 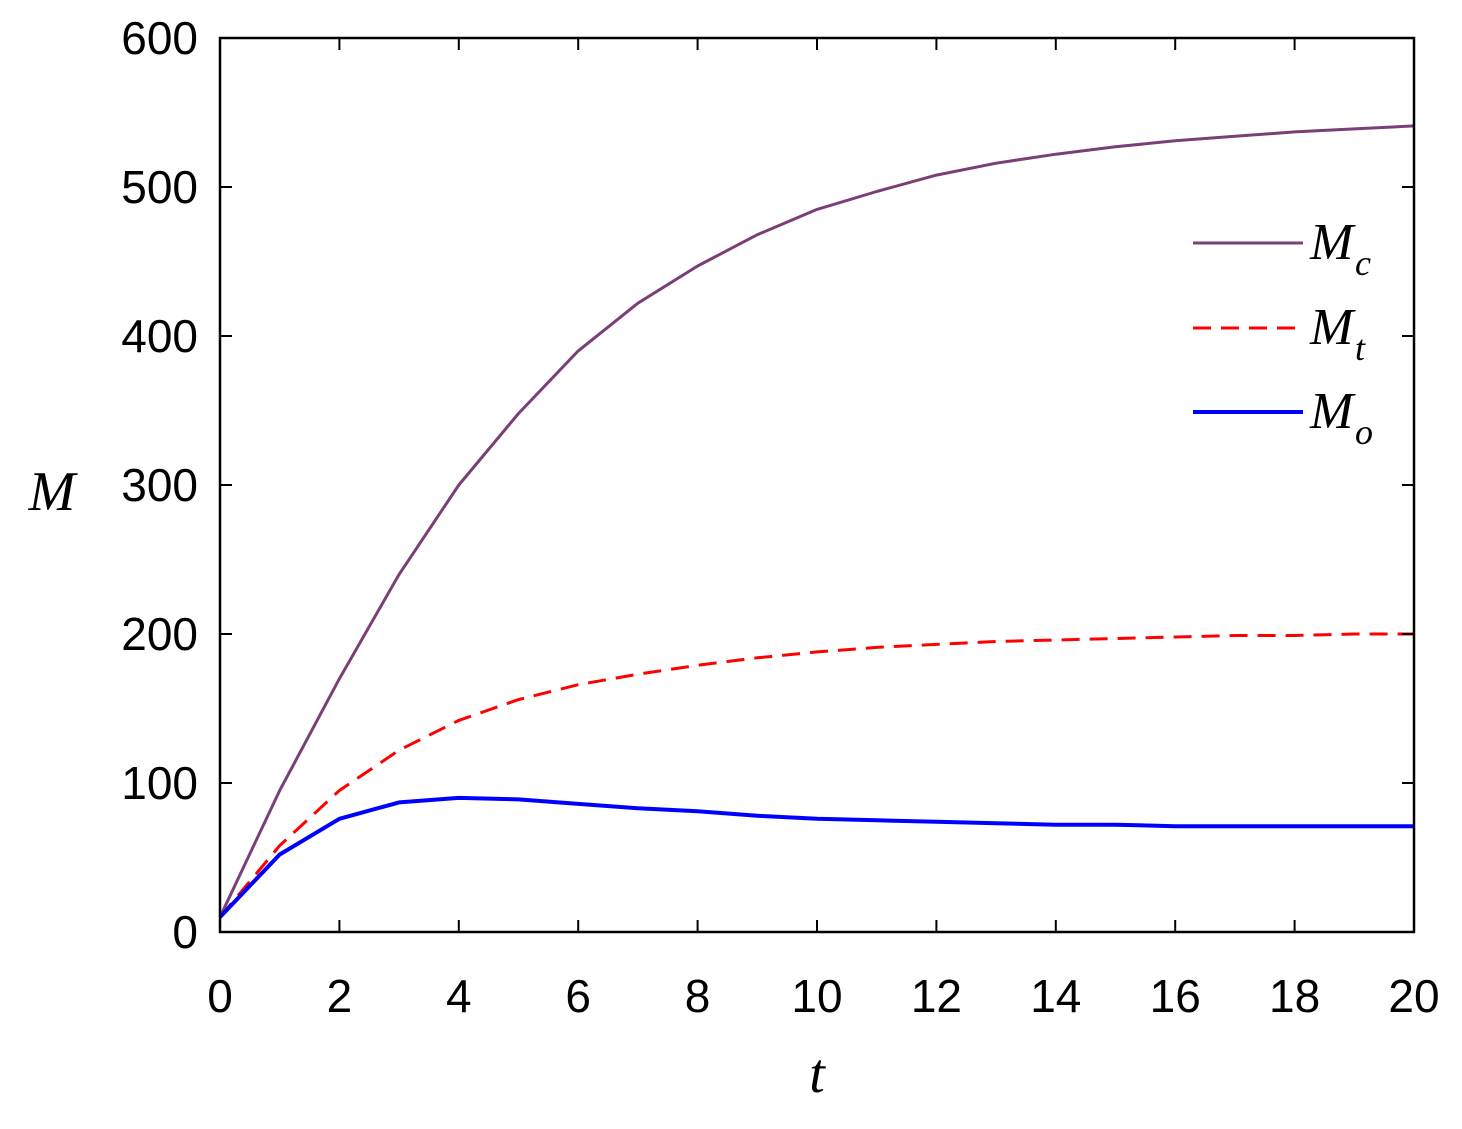 I want to click on x-tick-label: 20, so click(x=1413, y=996).